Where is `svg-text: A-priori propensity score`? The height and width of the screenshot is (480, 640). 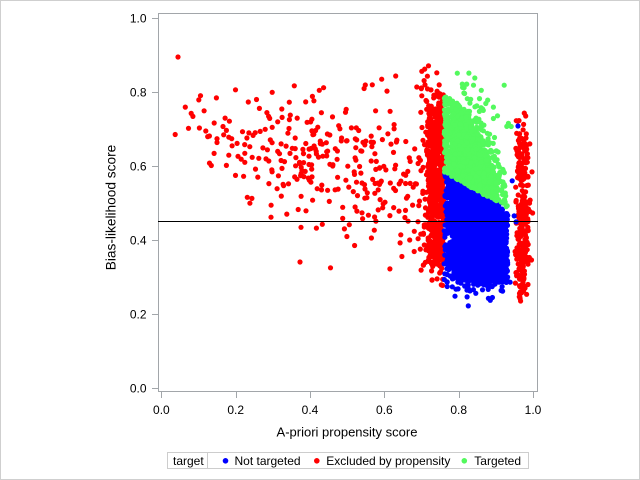
svg-text: A-priori propensity score is located at coordinates (347, 432).